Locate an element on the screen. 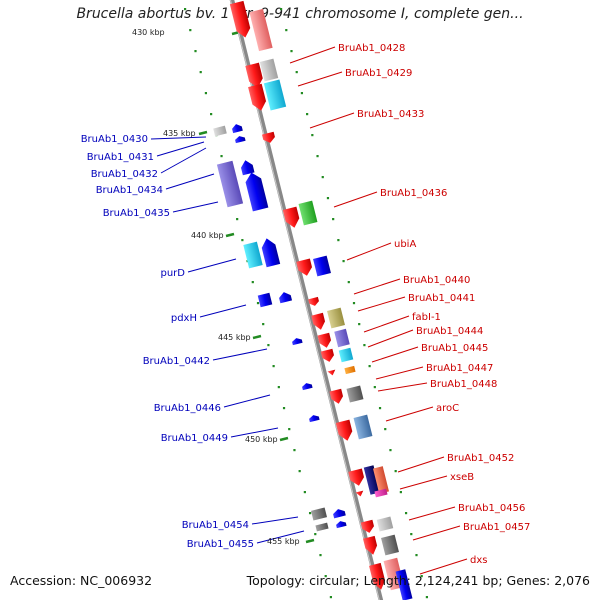  forward-gene-label: xseB is located at coordinates (462, 477).